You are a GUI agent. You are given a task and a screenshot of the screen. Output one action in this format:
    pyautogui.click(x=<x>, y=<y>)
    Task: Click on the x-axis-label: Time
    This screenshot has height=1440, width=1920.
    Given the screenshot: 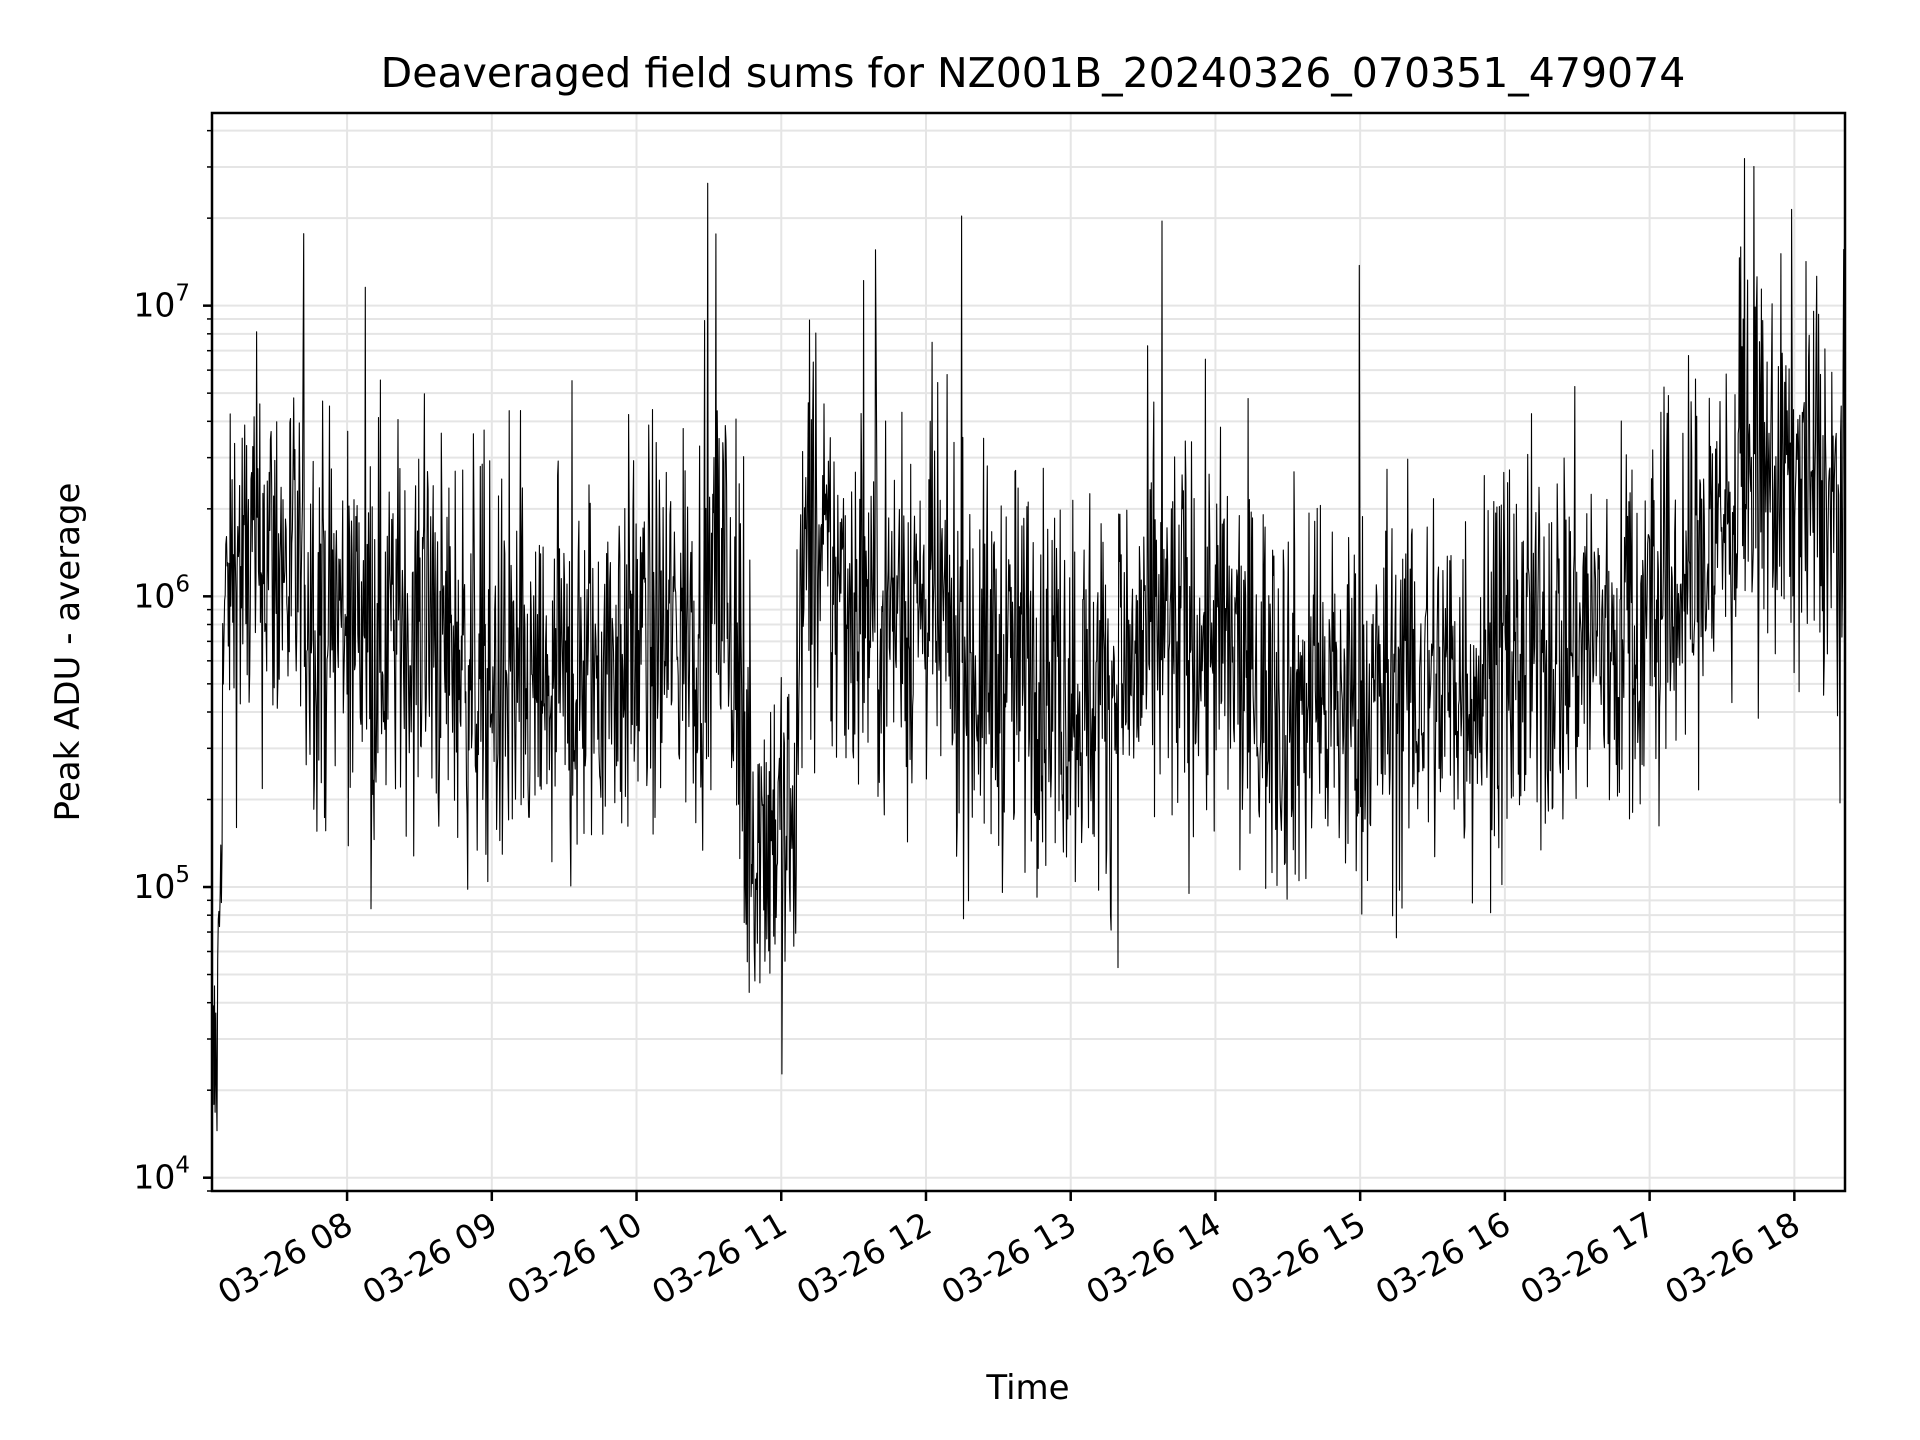 What is the action you would take?
    pyautogui.click(x=1027, y=1388)
    